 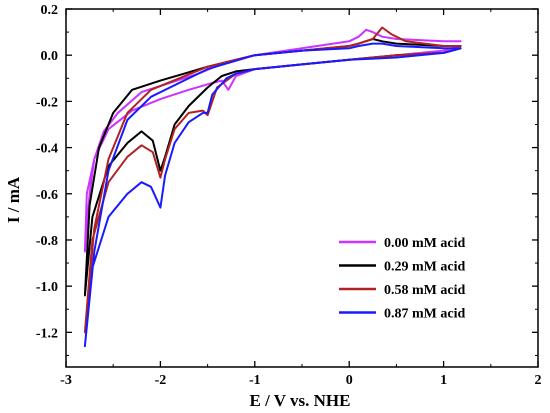 I want to click on y-tick-label: -0.4, so click(x=47, y=149).